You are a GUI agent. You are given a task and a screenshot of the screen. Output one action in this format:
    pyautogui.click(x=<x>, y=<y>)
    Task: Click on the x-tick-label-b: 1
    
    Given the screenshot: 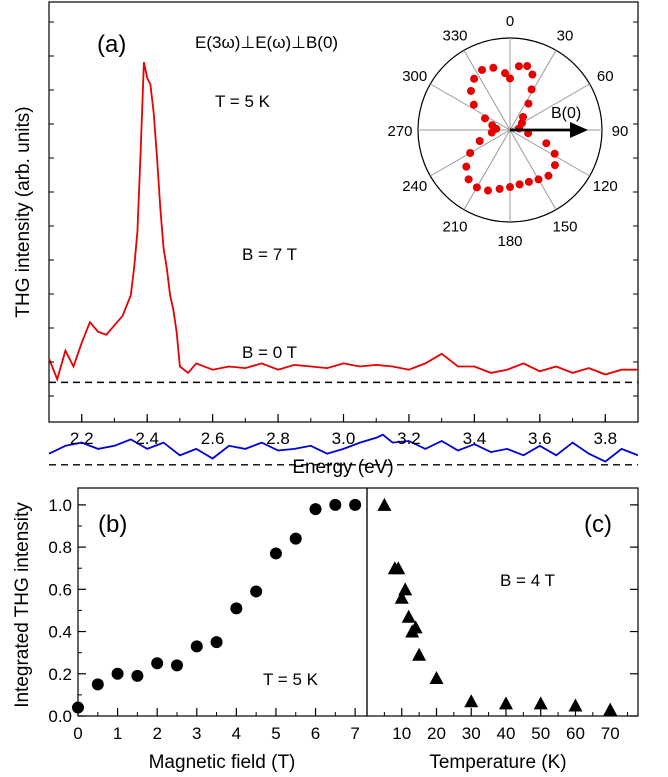 What is the action you would take?
    pyautogui.click(x=117, y=733)
    